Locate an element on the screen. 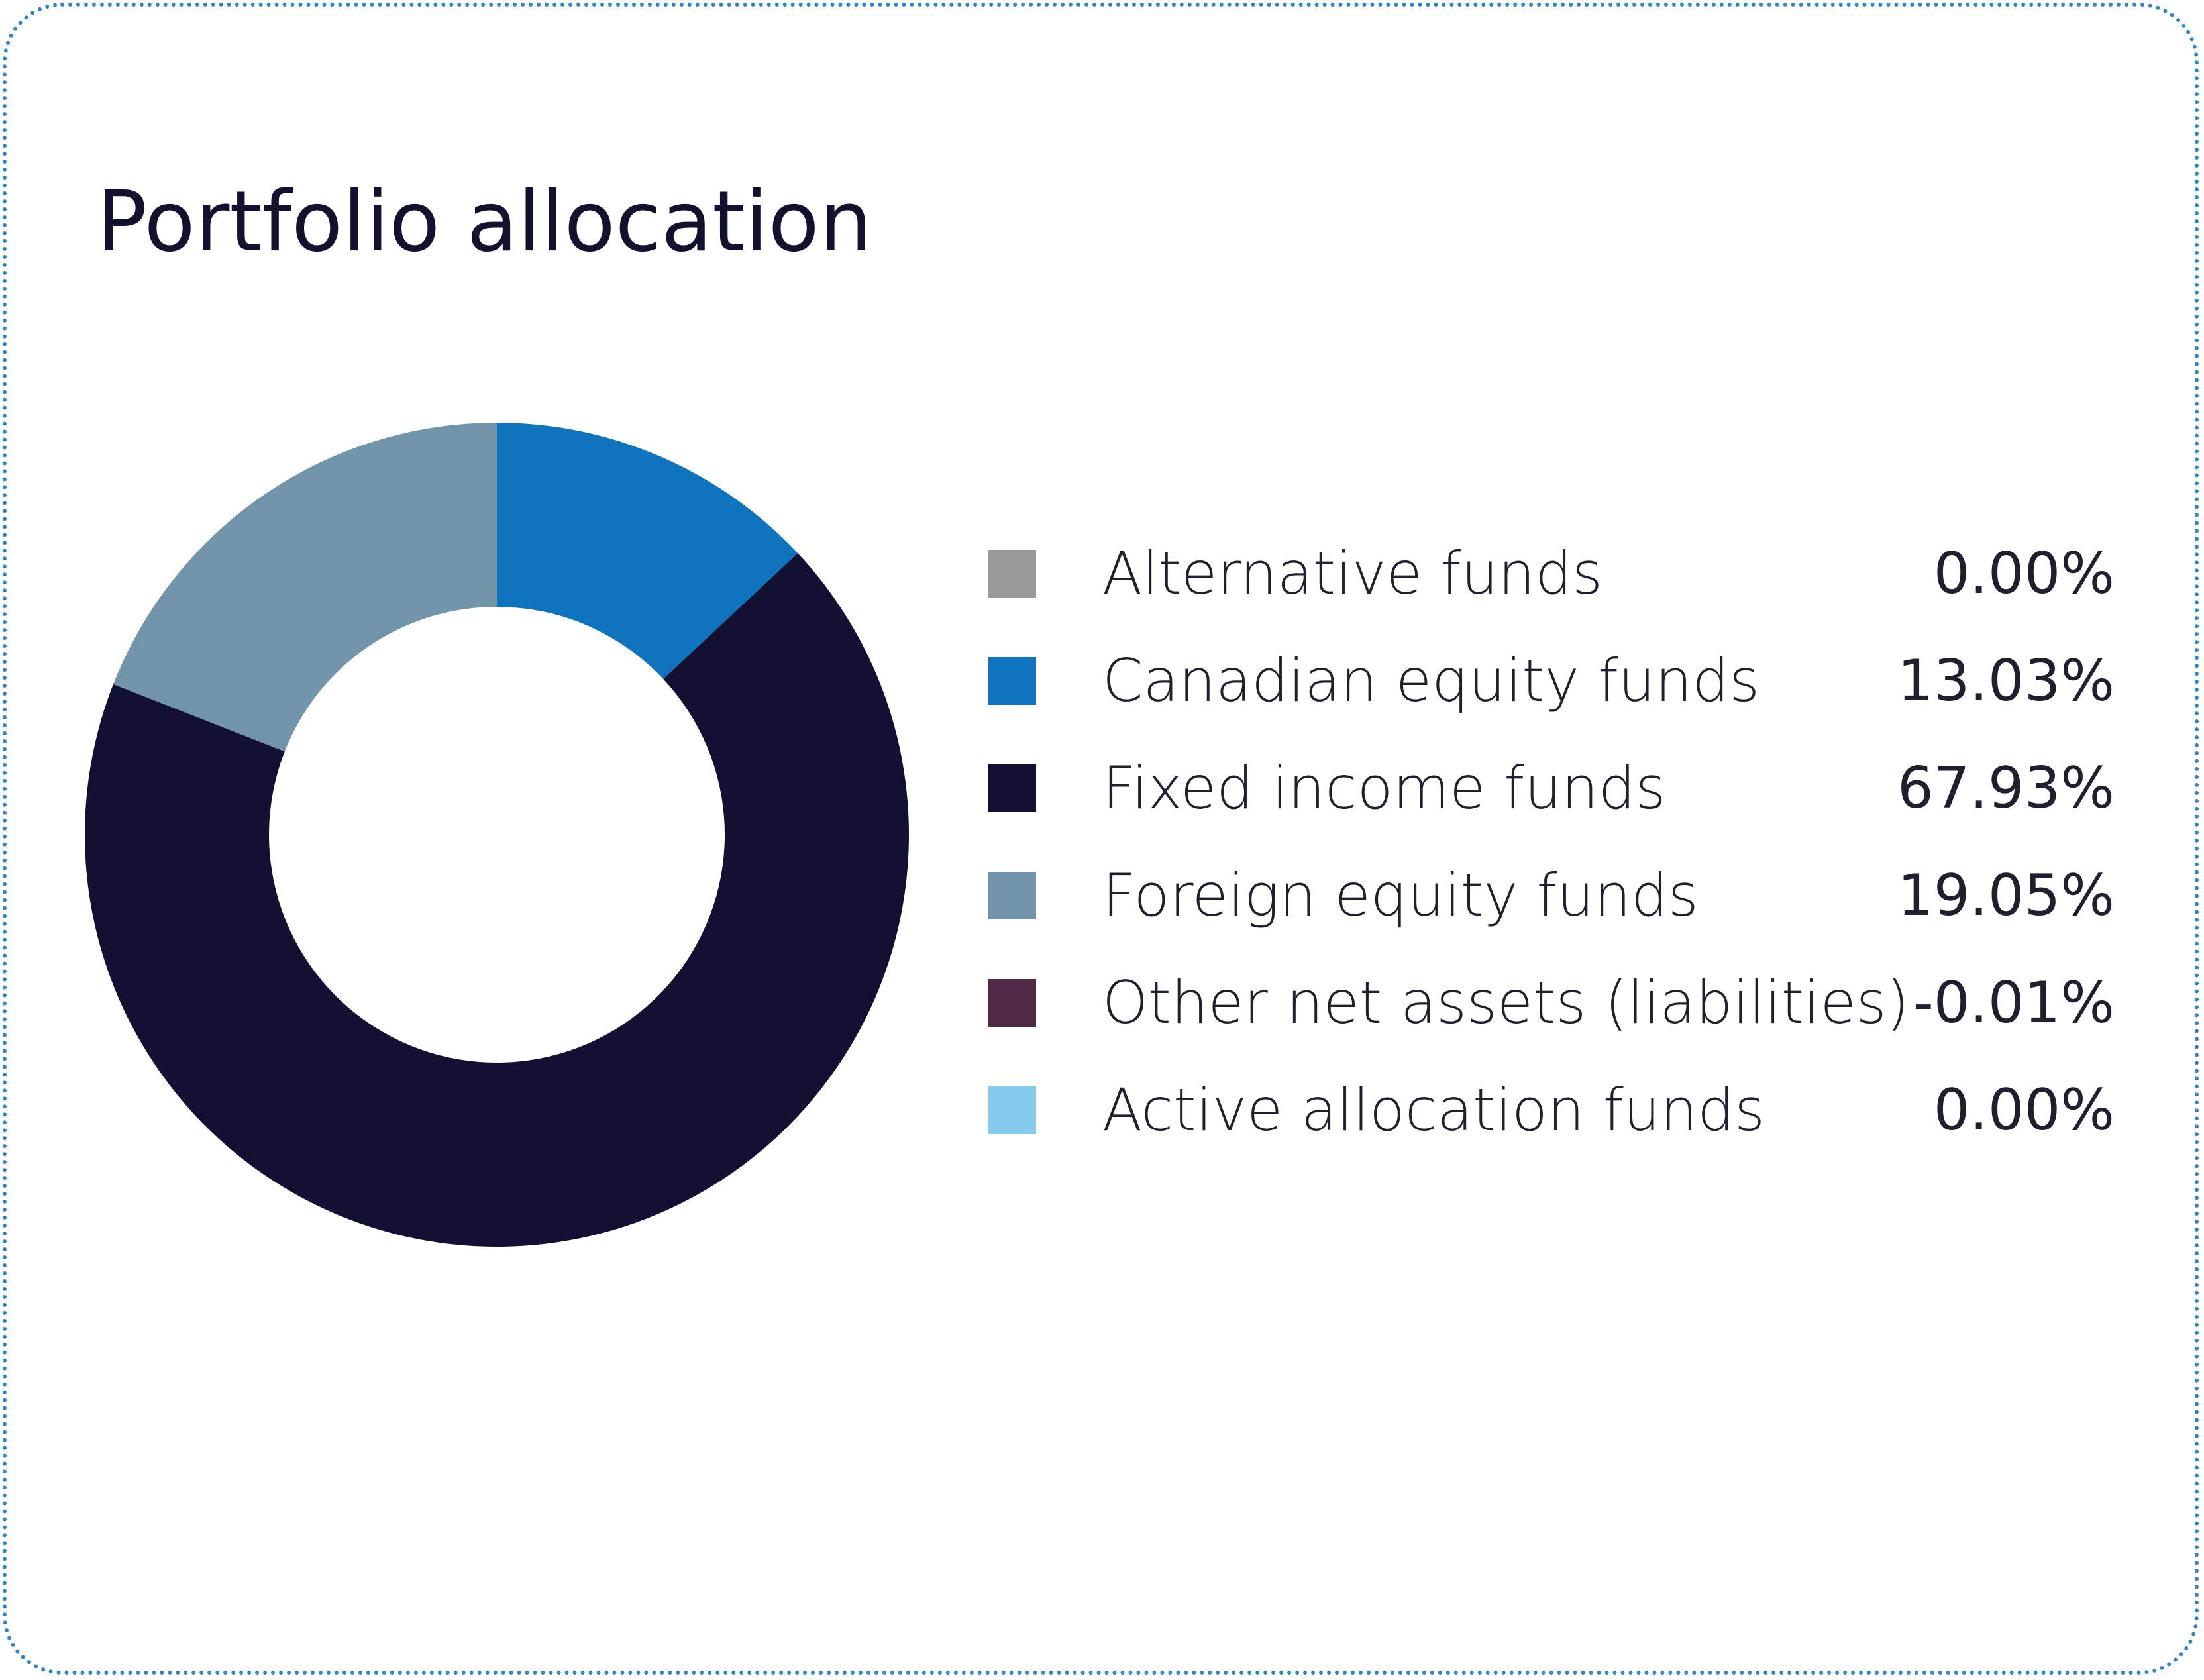 The image size is (2204, 1680). legend-item: Active allocation funds 0.00% is located at coordinates (1551, 1124).